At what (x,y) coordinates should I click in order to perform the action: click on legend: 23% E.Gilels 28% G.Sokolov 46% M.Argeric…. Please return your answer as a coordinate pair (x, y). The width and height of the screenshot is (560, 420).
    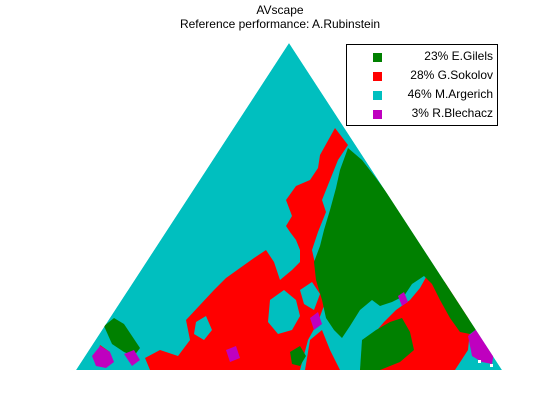
    Looking at the image, I should click on (422, 85).